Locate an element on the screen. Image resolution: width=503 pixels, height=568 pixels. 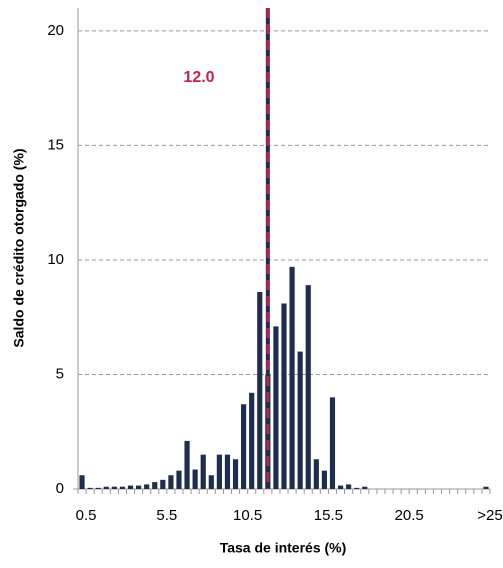
y-tick-label: 0 is located at coordinates (60, 488).